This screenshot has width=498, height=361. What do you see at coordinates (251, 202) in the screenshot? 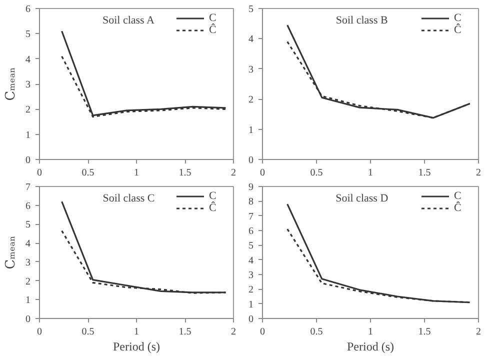
I see `y-tick-label: 8` at bounding box center [251, 202].